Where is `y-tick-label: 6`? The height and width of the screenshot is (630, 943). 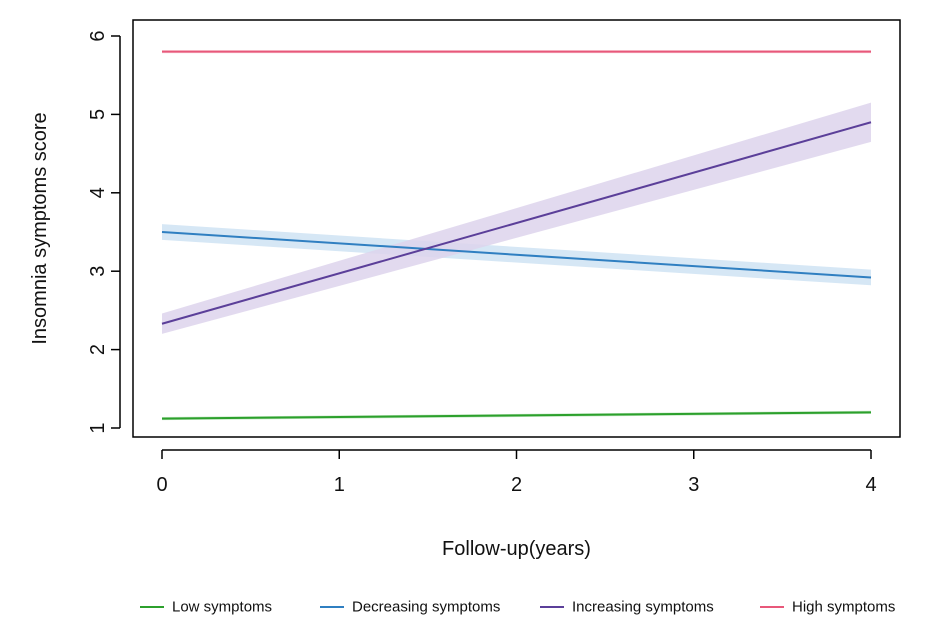
y-tick-label: 6 is located at coordinates (98, 35).